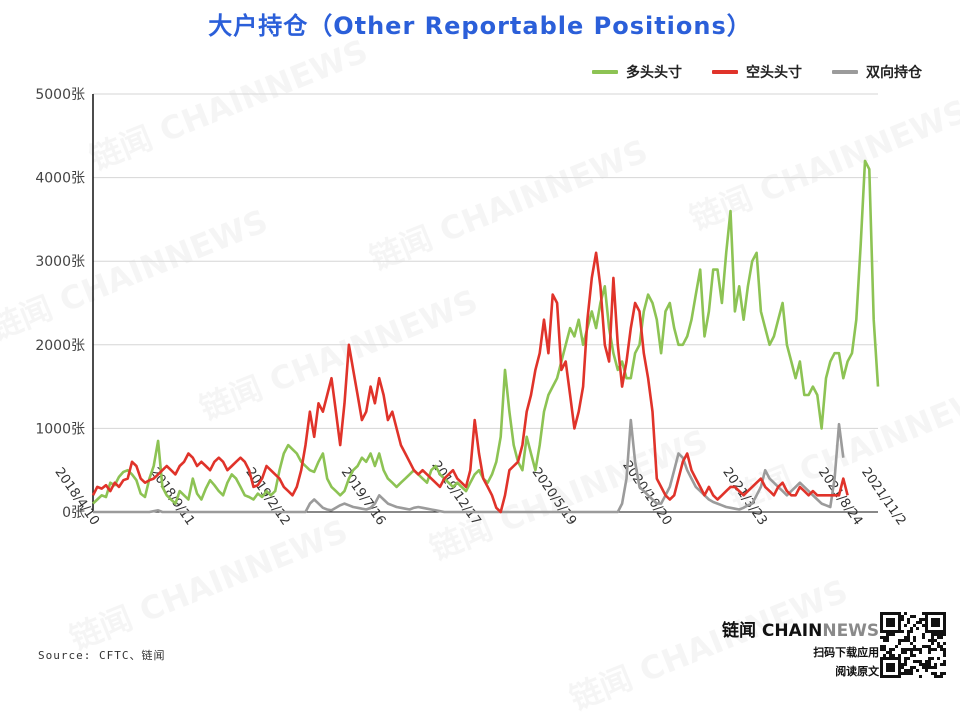 The image size is (960, 720). Describe the element at coordinates (894, 73) in the screenshot. I see `legend-label-spread: 双向持仓` at that location.